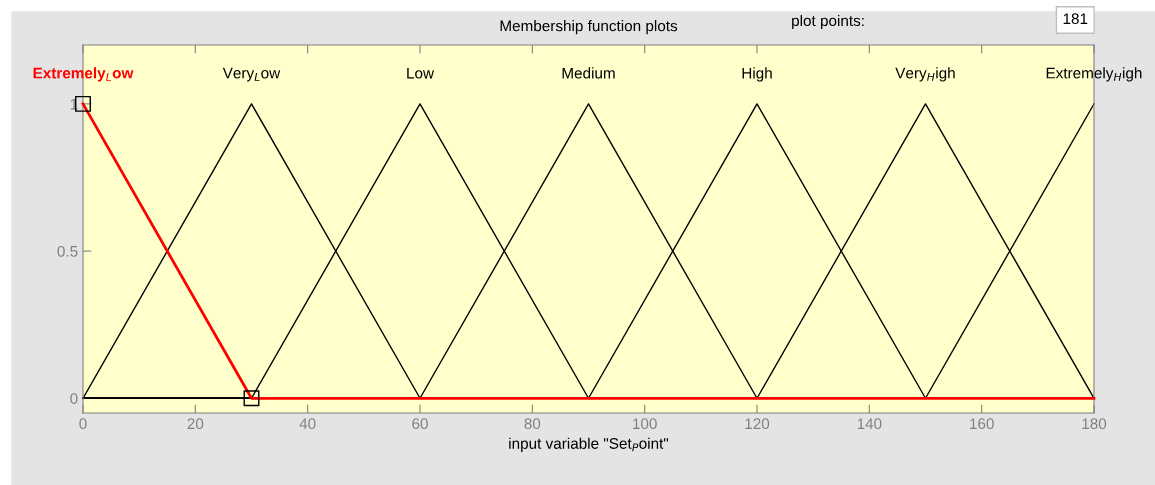 The image size is (1155, 485). What do you see at coordinates (421, 73) in the screenshot?
I see `series-label: Low` at bounding box center [421, 73].